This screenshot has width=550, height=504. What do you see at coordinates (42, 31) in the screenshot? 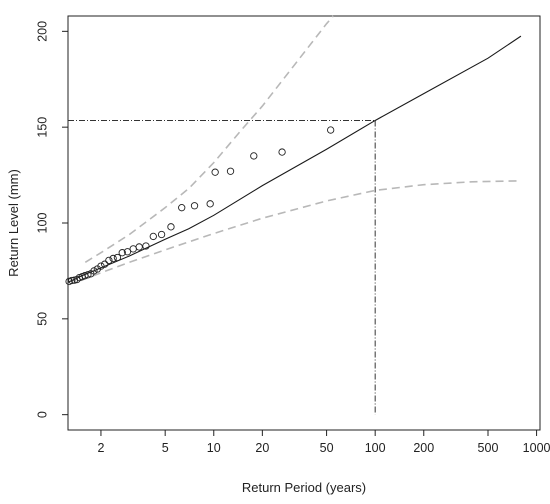
I see `y-tick-label: 200` at bounding box center [42, 31].